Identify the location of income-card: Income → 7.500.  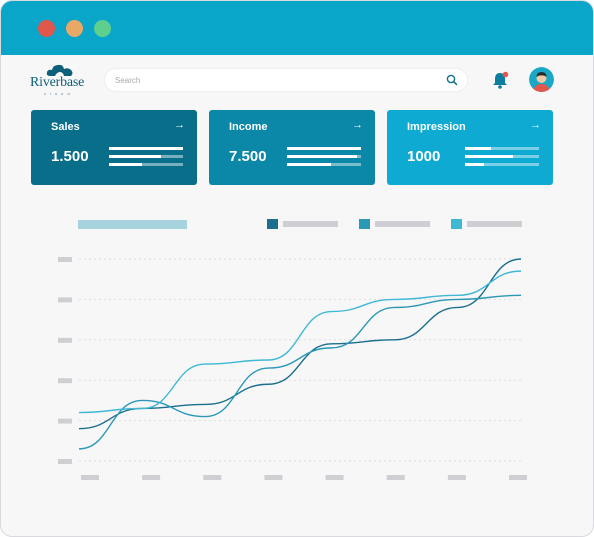
(292, 147).